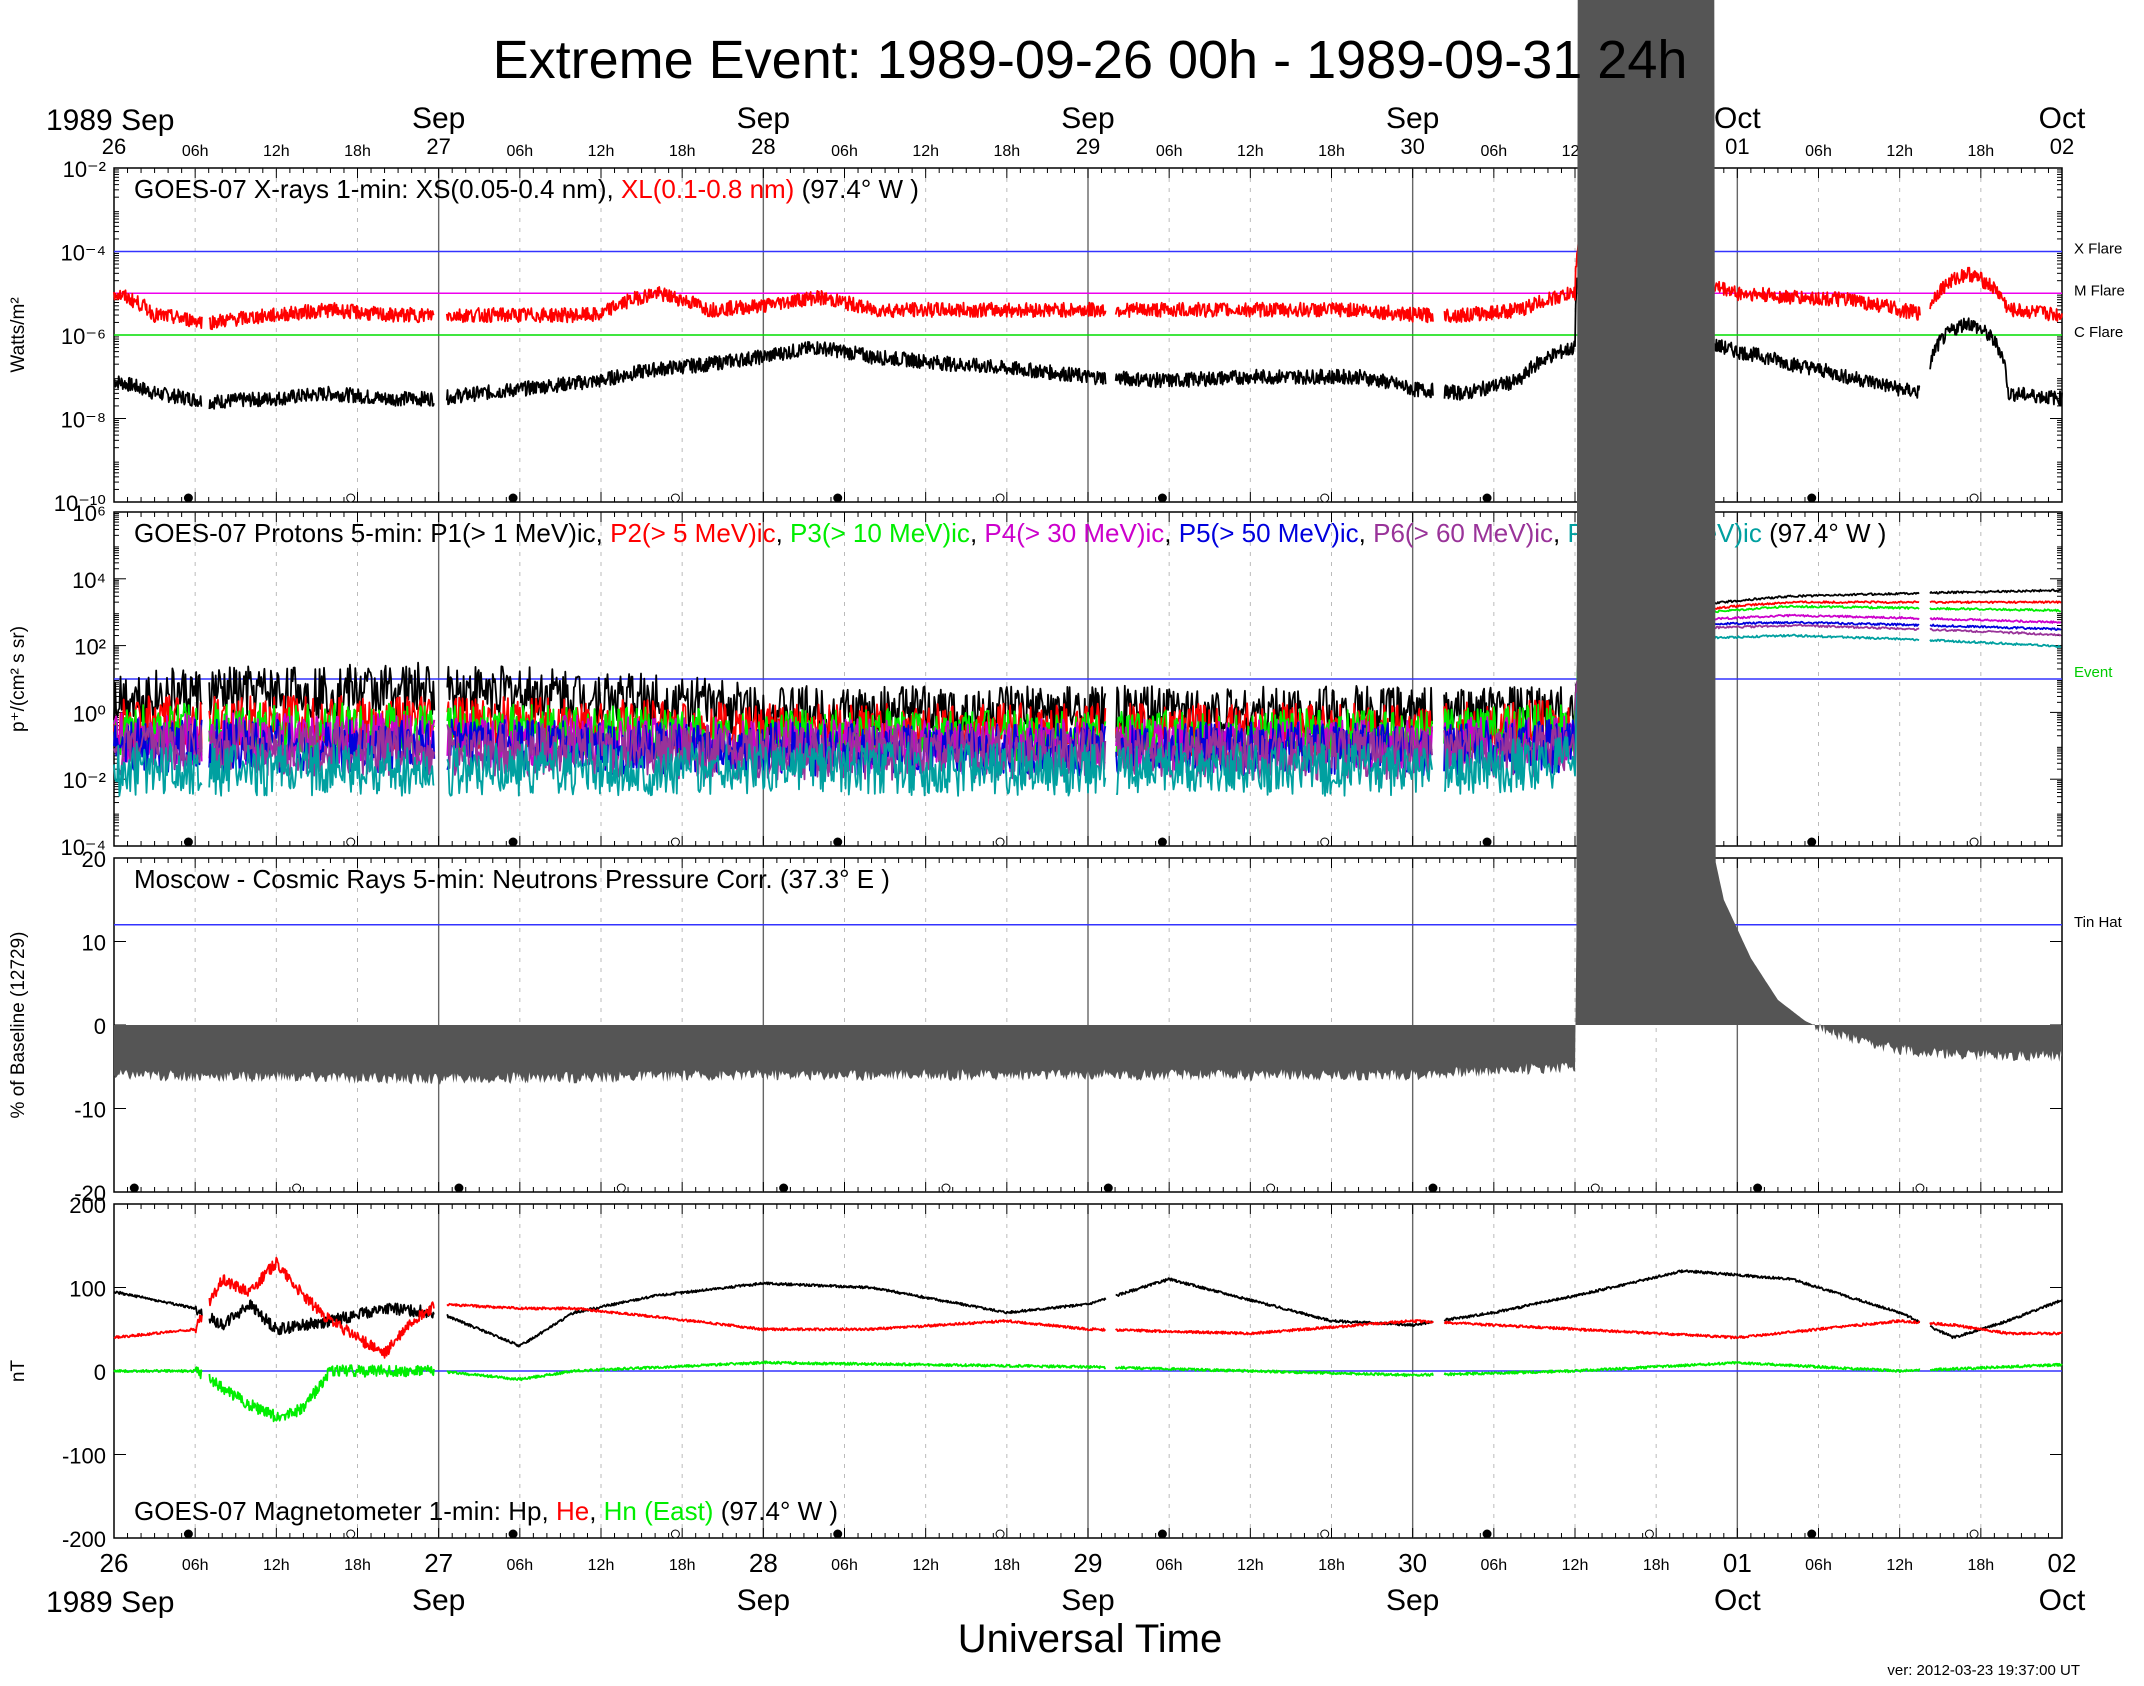  Describe the element at coordinates (1412, 146) in the screenshot. I see `top-day-label: 30` at that location.